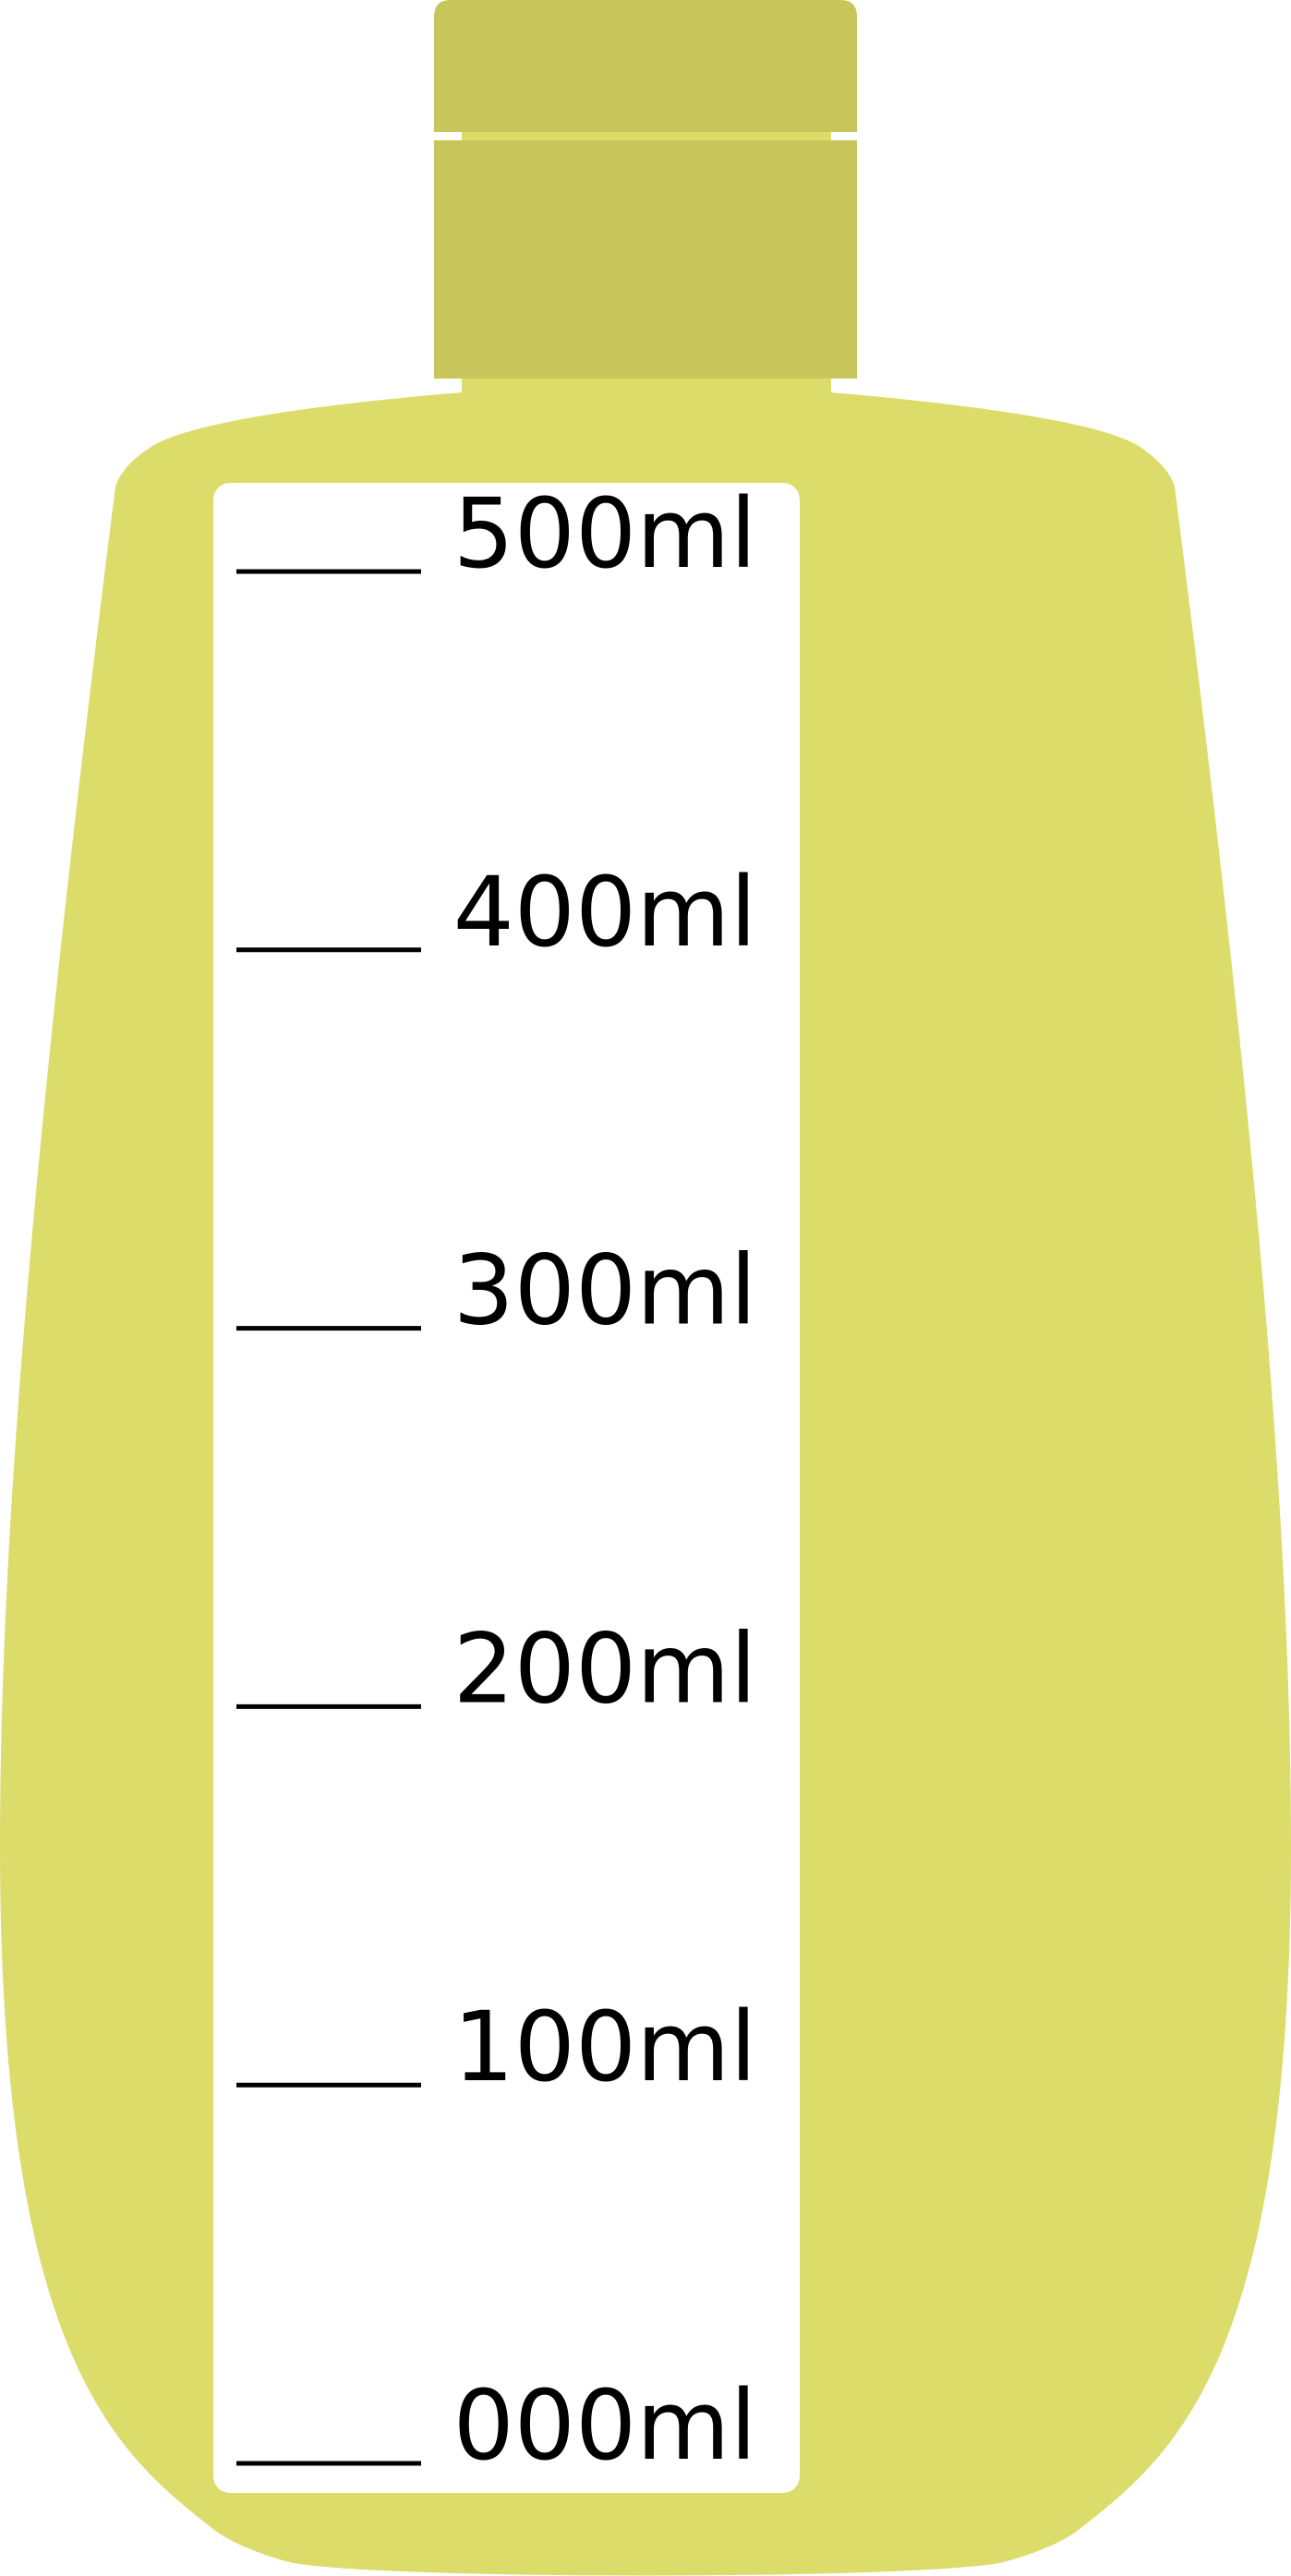 The width and height of the screenshot is (1291, 2576). What do you see at coordinates (605, 1668) in the screenshot?
I see `scale-label-200: 200ml` at bounding box center [605, 1668].